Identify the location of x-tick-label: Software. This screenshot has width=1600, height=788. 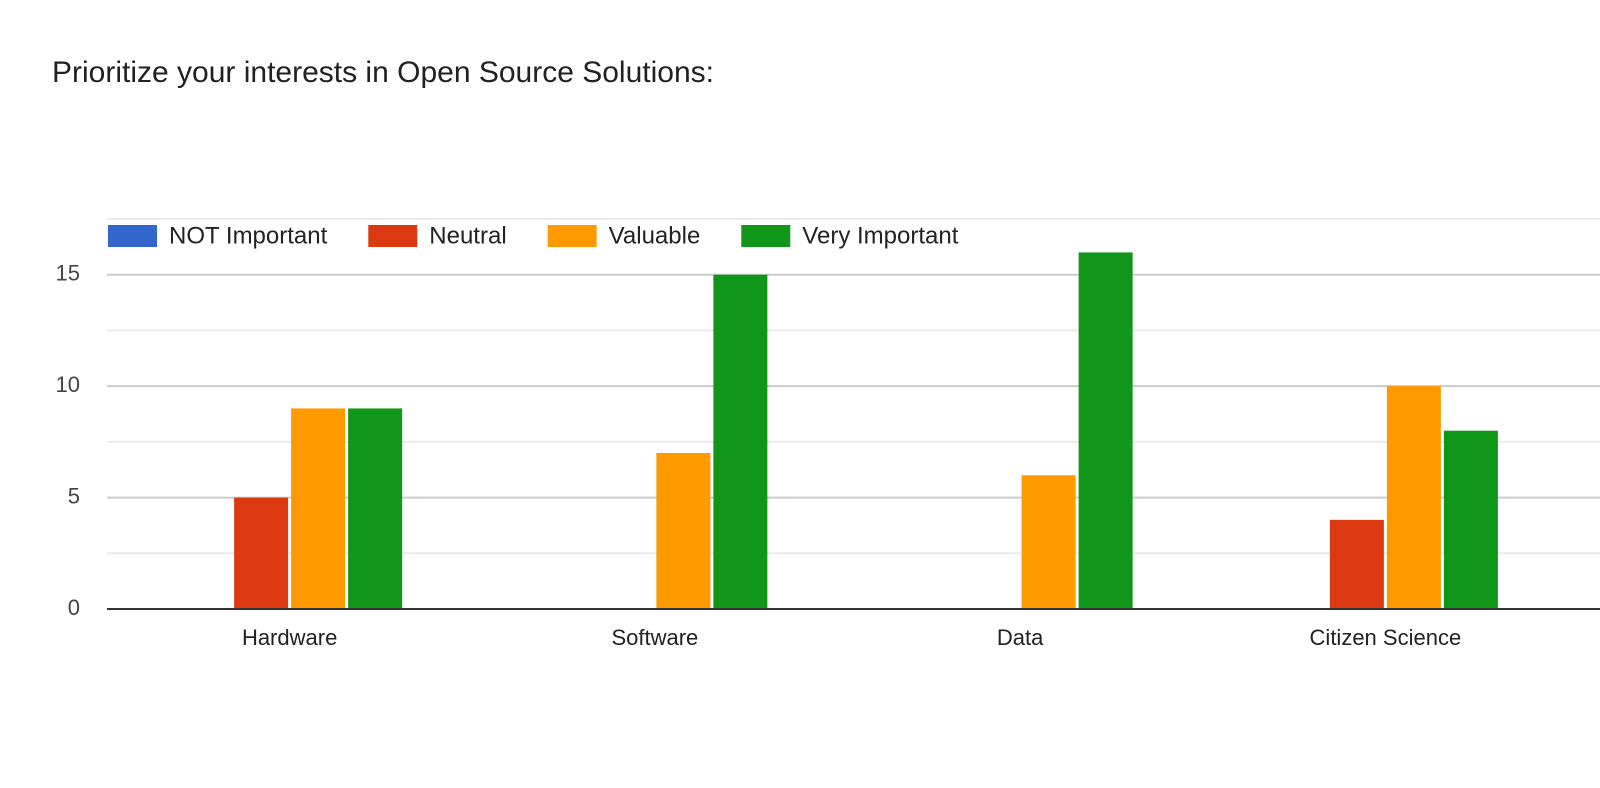
(654, 637).